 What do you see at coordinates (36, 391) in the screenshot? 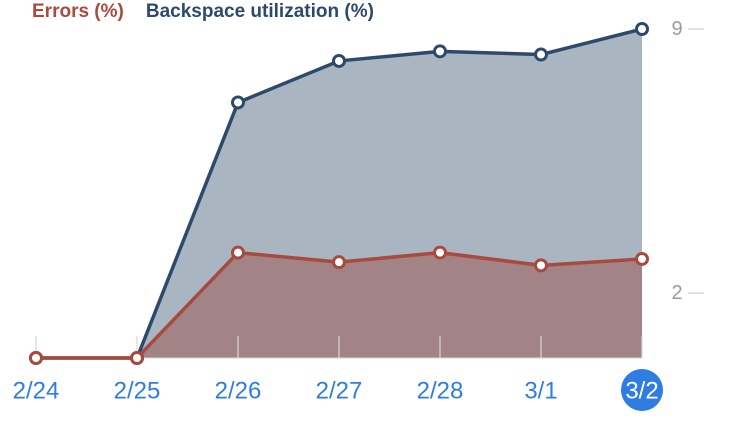
I see `x-tick-label-0: 2/24` at bounding box center [36, 391].